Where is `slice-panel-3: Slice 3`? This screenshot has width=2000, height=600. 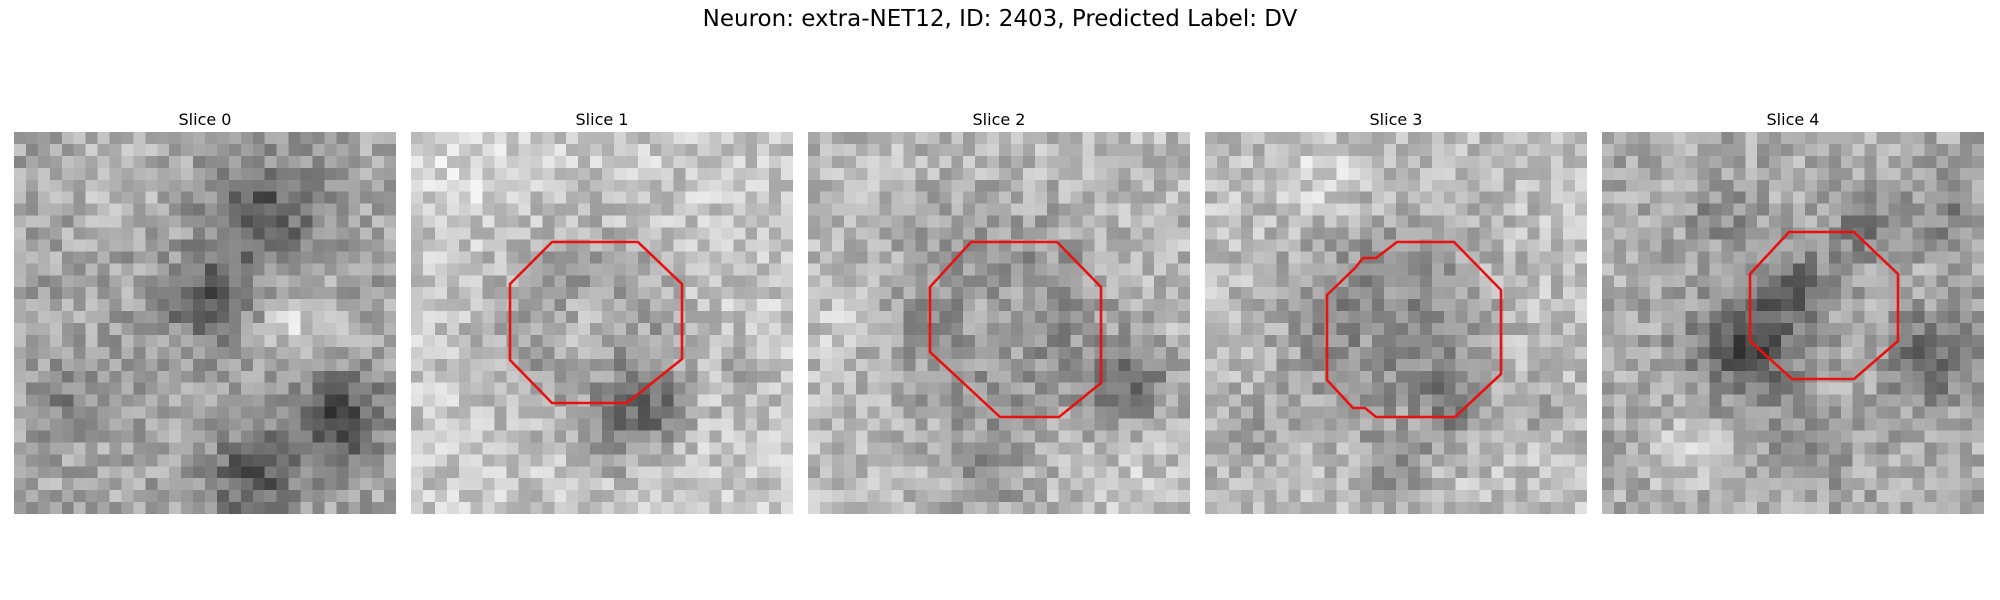
slice-panel-3: Slice 3 is located at coordinates (1396, 311).